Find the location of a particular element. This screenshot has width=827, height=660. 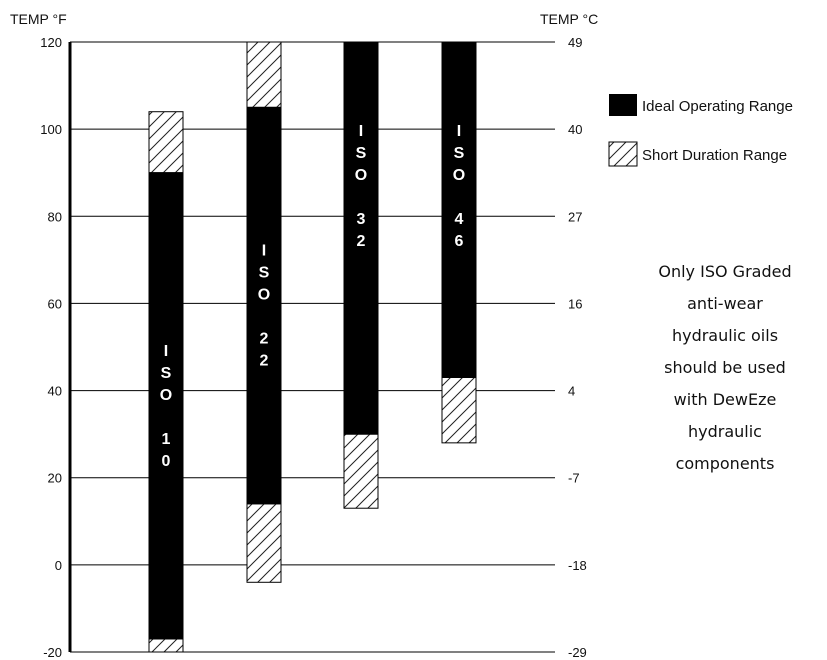

left-tick-label: 60 is located at coordinates (55, 303).